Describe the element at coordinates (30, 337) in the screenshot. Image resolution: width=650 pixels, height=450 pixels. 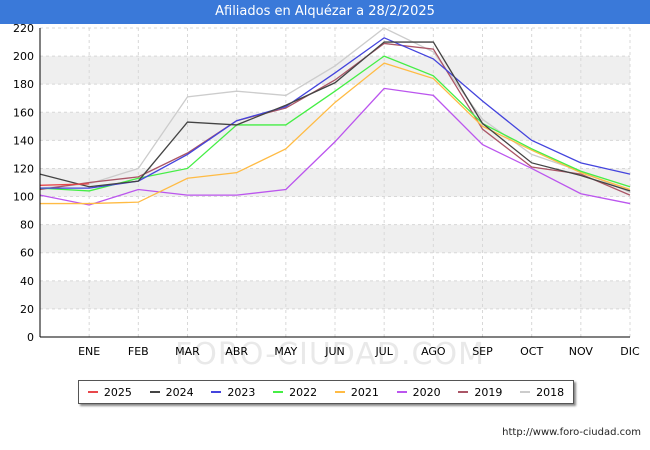
I see `y-tick-label: 0` at that location.